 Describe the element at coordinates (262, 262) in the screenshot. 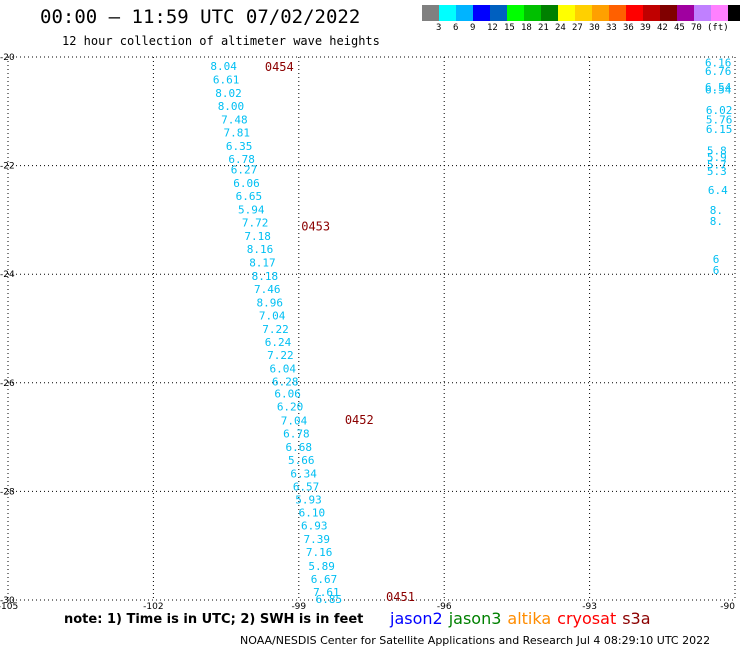

I see `wave-height-value: 8.17` at that location.